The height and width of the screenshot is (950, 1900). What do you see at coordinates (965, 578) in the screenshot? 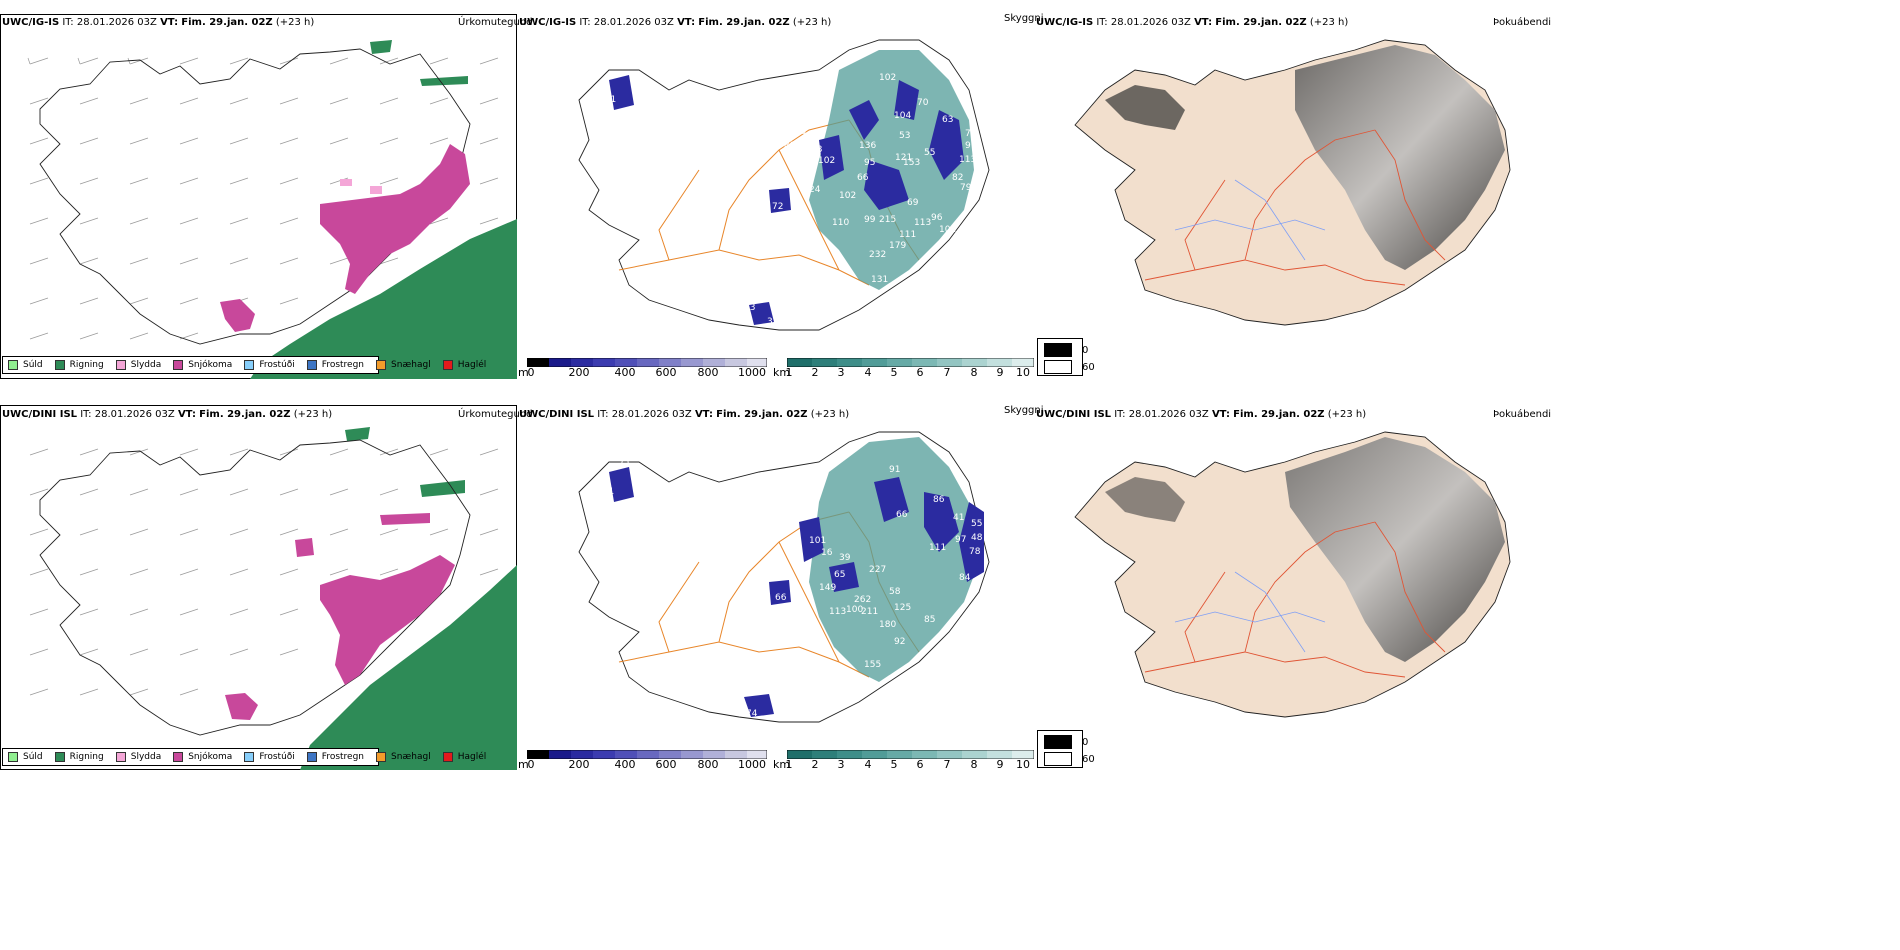
I see `cloudbase-label: 84` at bounding box center [965, 578].